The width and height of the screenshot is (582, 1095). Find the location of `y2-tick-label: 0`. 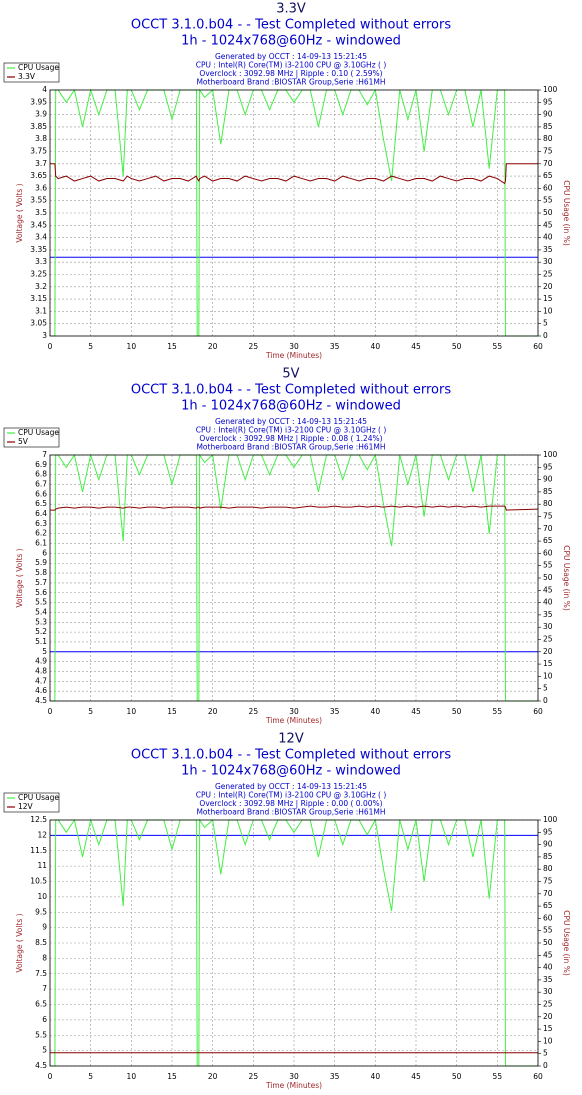

y2-tick-label: 0 is located at coordinates (545, 1065).